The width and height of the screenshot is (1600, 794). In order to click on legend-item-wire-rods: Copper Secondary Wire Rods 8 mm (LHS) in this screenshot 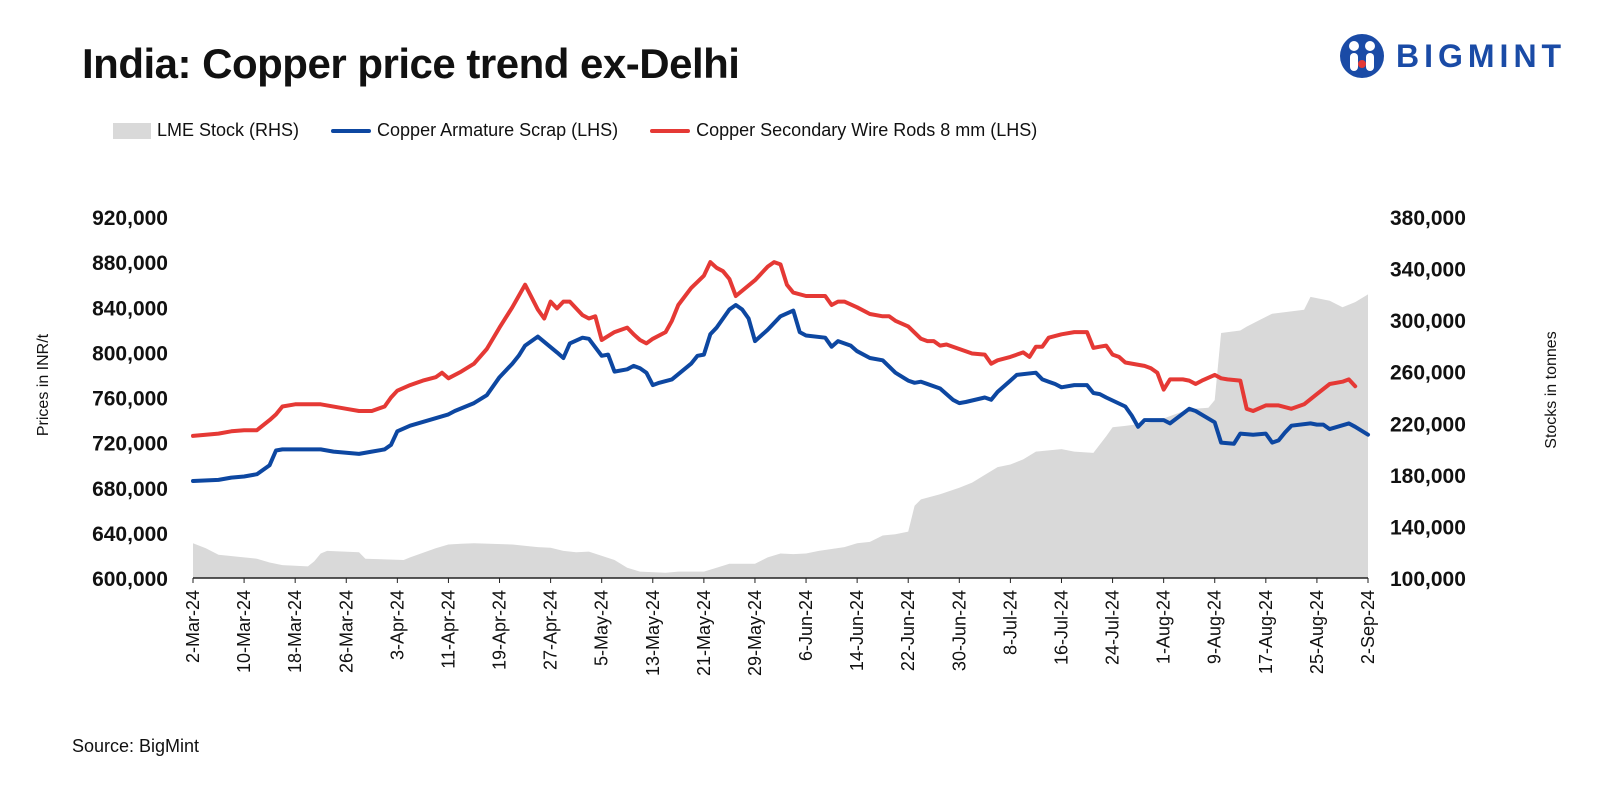, I will do `click(843, 130)`.